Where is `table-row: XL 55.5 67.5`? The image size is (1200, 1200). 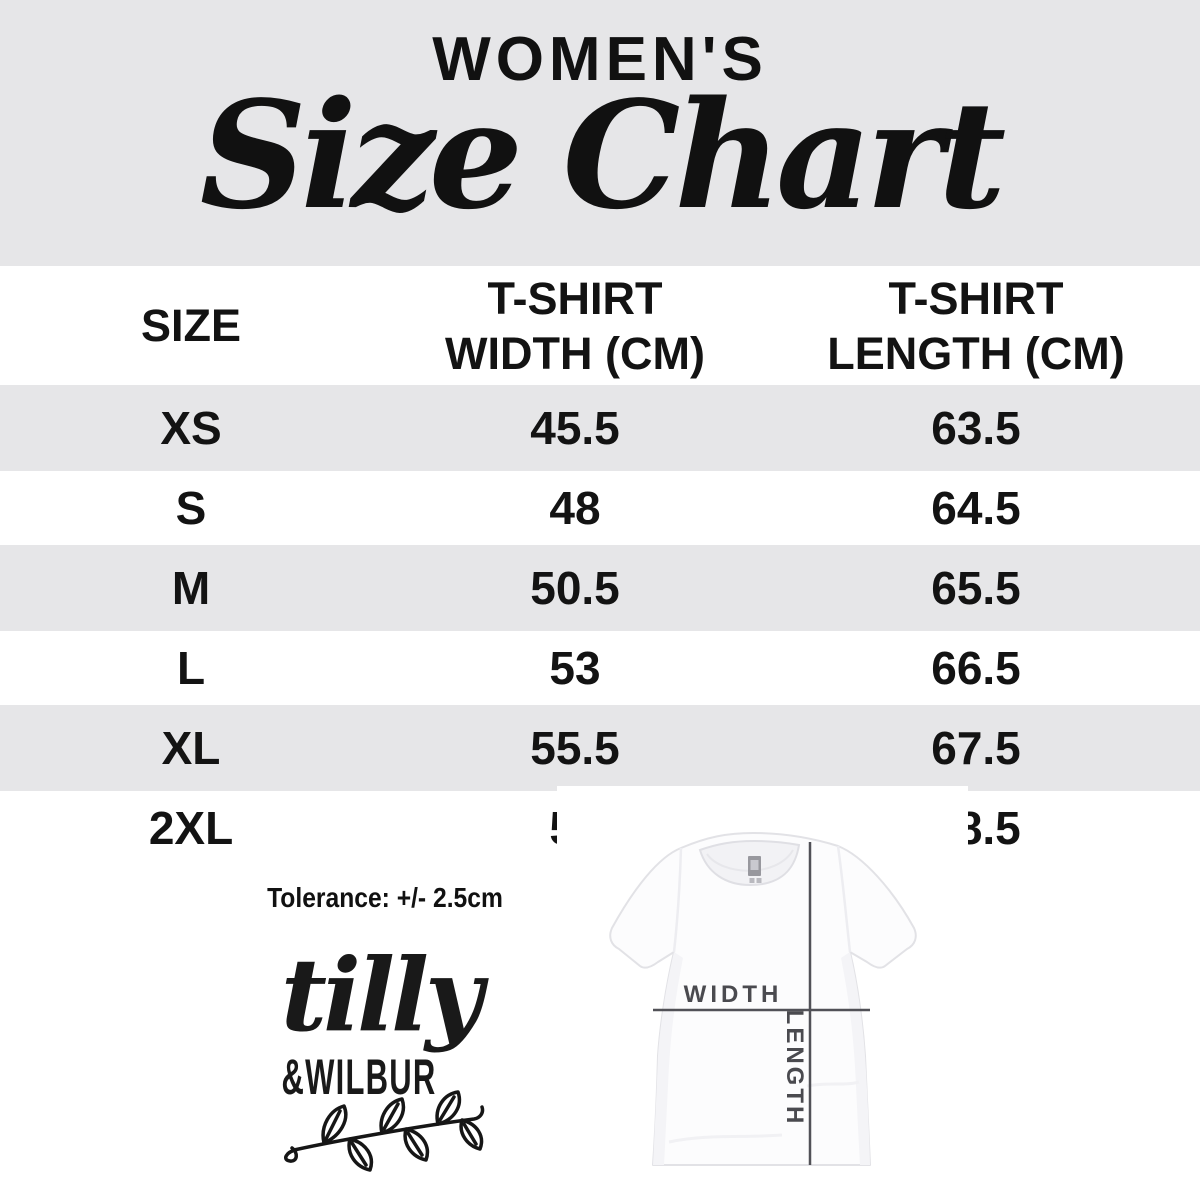 table-row: XL 55.5 67.5 is located at coordinates (600, 748).